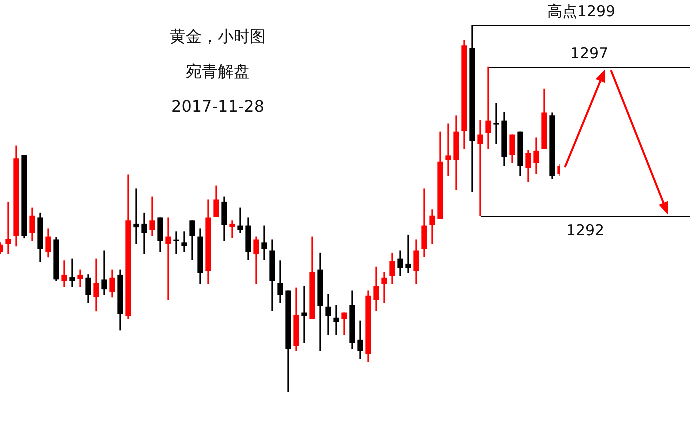 The width and height of the screenshot is (690, 439). I want to click on text: 高点1299, so click(581, 11).